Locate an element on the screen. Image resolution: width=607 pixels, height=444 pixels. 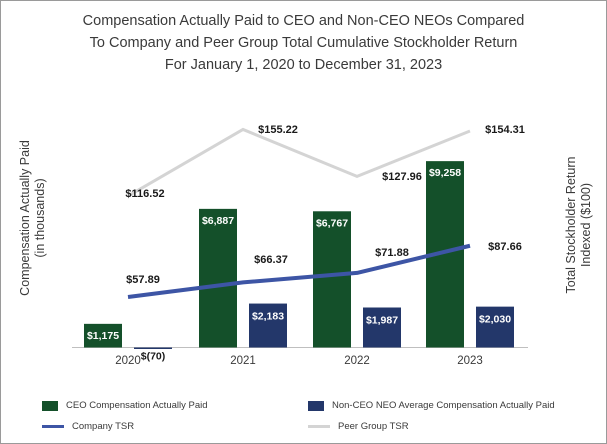
legend-label-ceo-cap: CEO Compensation Actually Paid is located at coordinates (137, 405).